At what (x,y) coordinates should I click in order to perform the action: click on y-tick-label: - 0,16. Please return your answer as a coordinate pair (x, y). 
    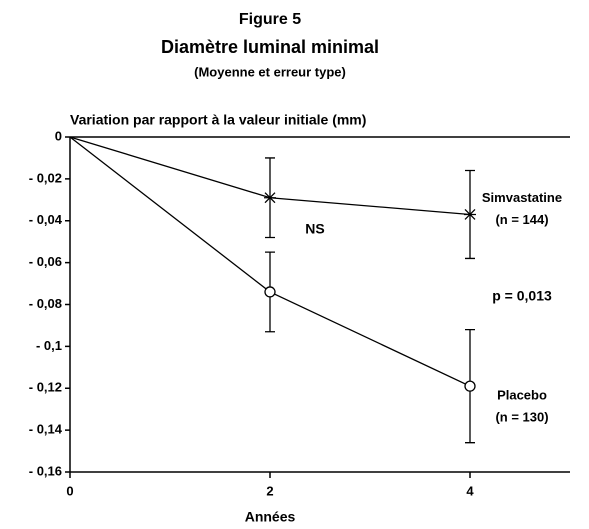
    Looking at the image, I should click on (45, 470).